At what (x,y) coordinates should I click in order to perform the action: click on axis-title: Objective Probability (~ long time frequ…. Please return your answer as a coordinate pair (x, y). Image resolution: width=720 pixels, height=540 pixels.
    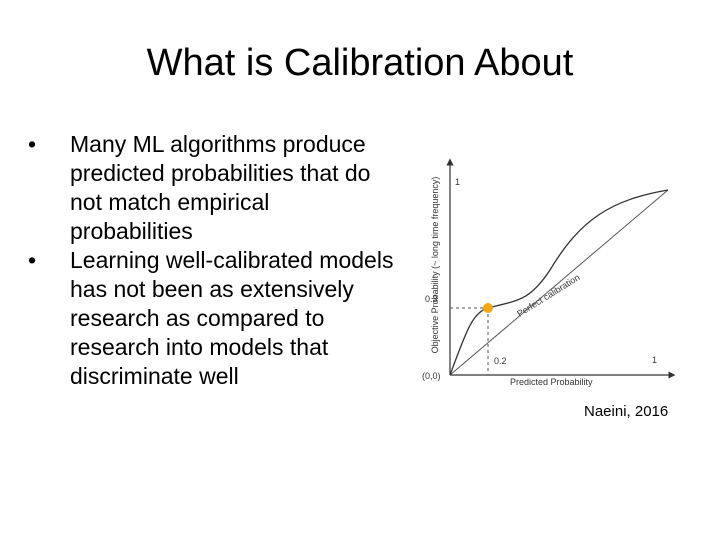
    Looking at the image, I should click on (435, 265).